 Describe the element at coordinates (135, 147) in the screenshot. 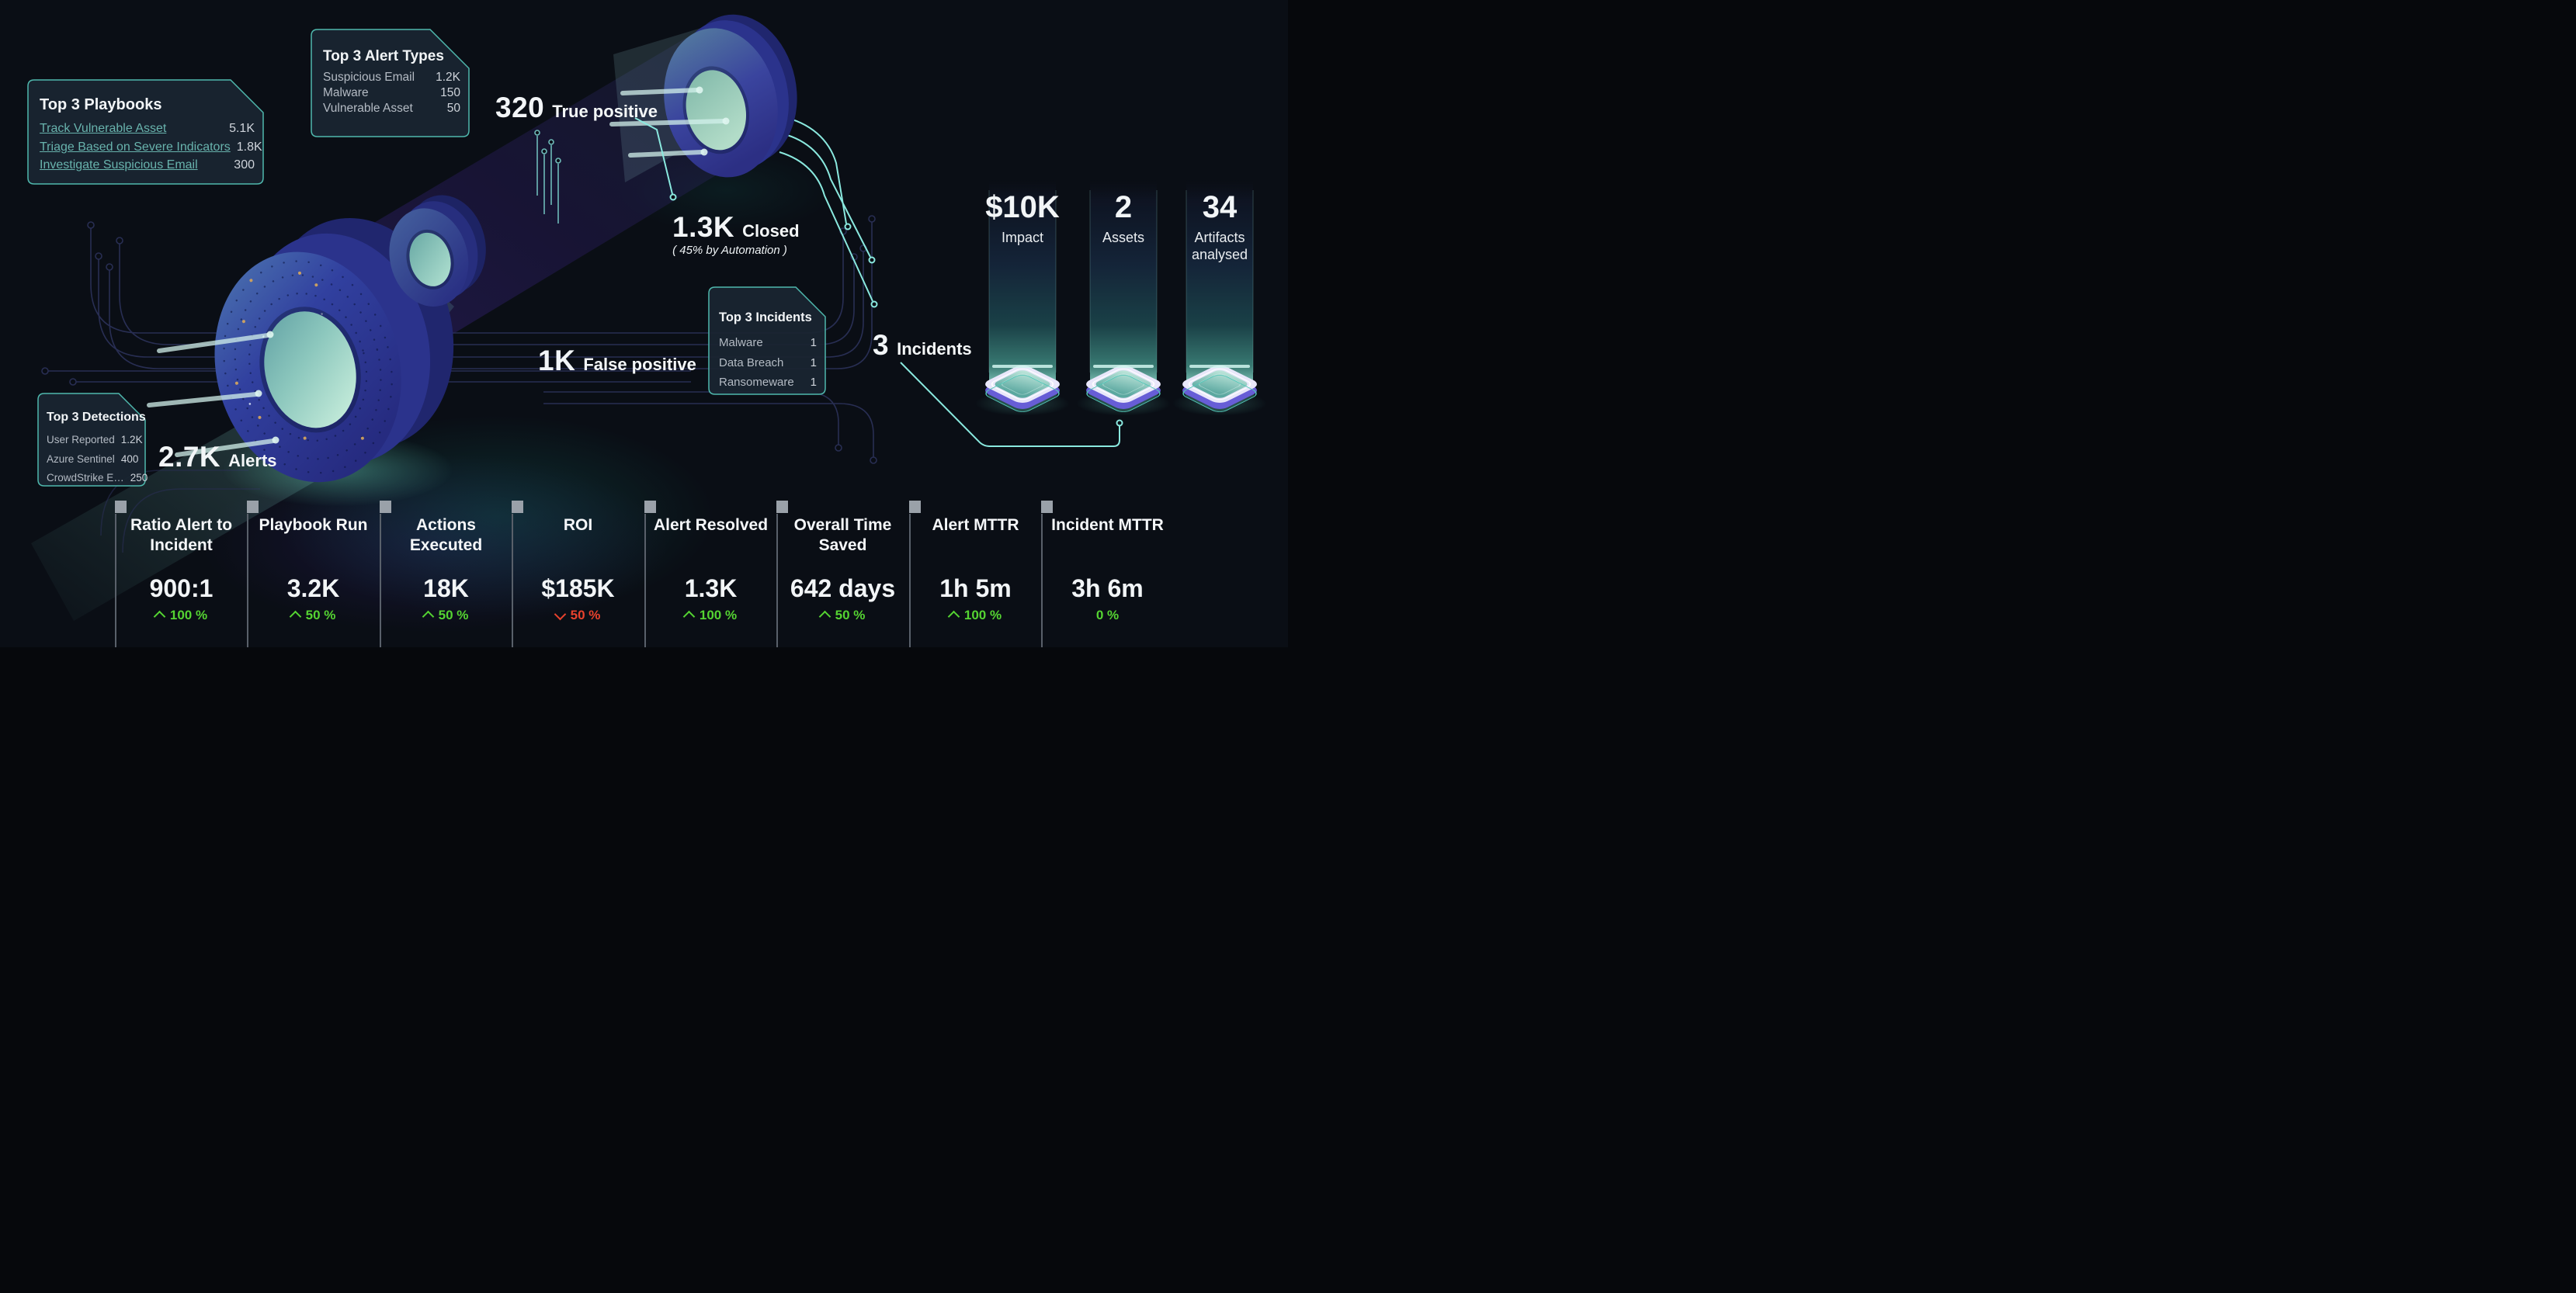

I see `playbook-link: Triage Based on Severe Indicators` at that location.